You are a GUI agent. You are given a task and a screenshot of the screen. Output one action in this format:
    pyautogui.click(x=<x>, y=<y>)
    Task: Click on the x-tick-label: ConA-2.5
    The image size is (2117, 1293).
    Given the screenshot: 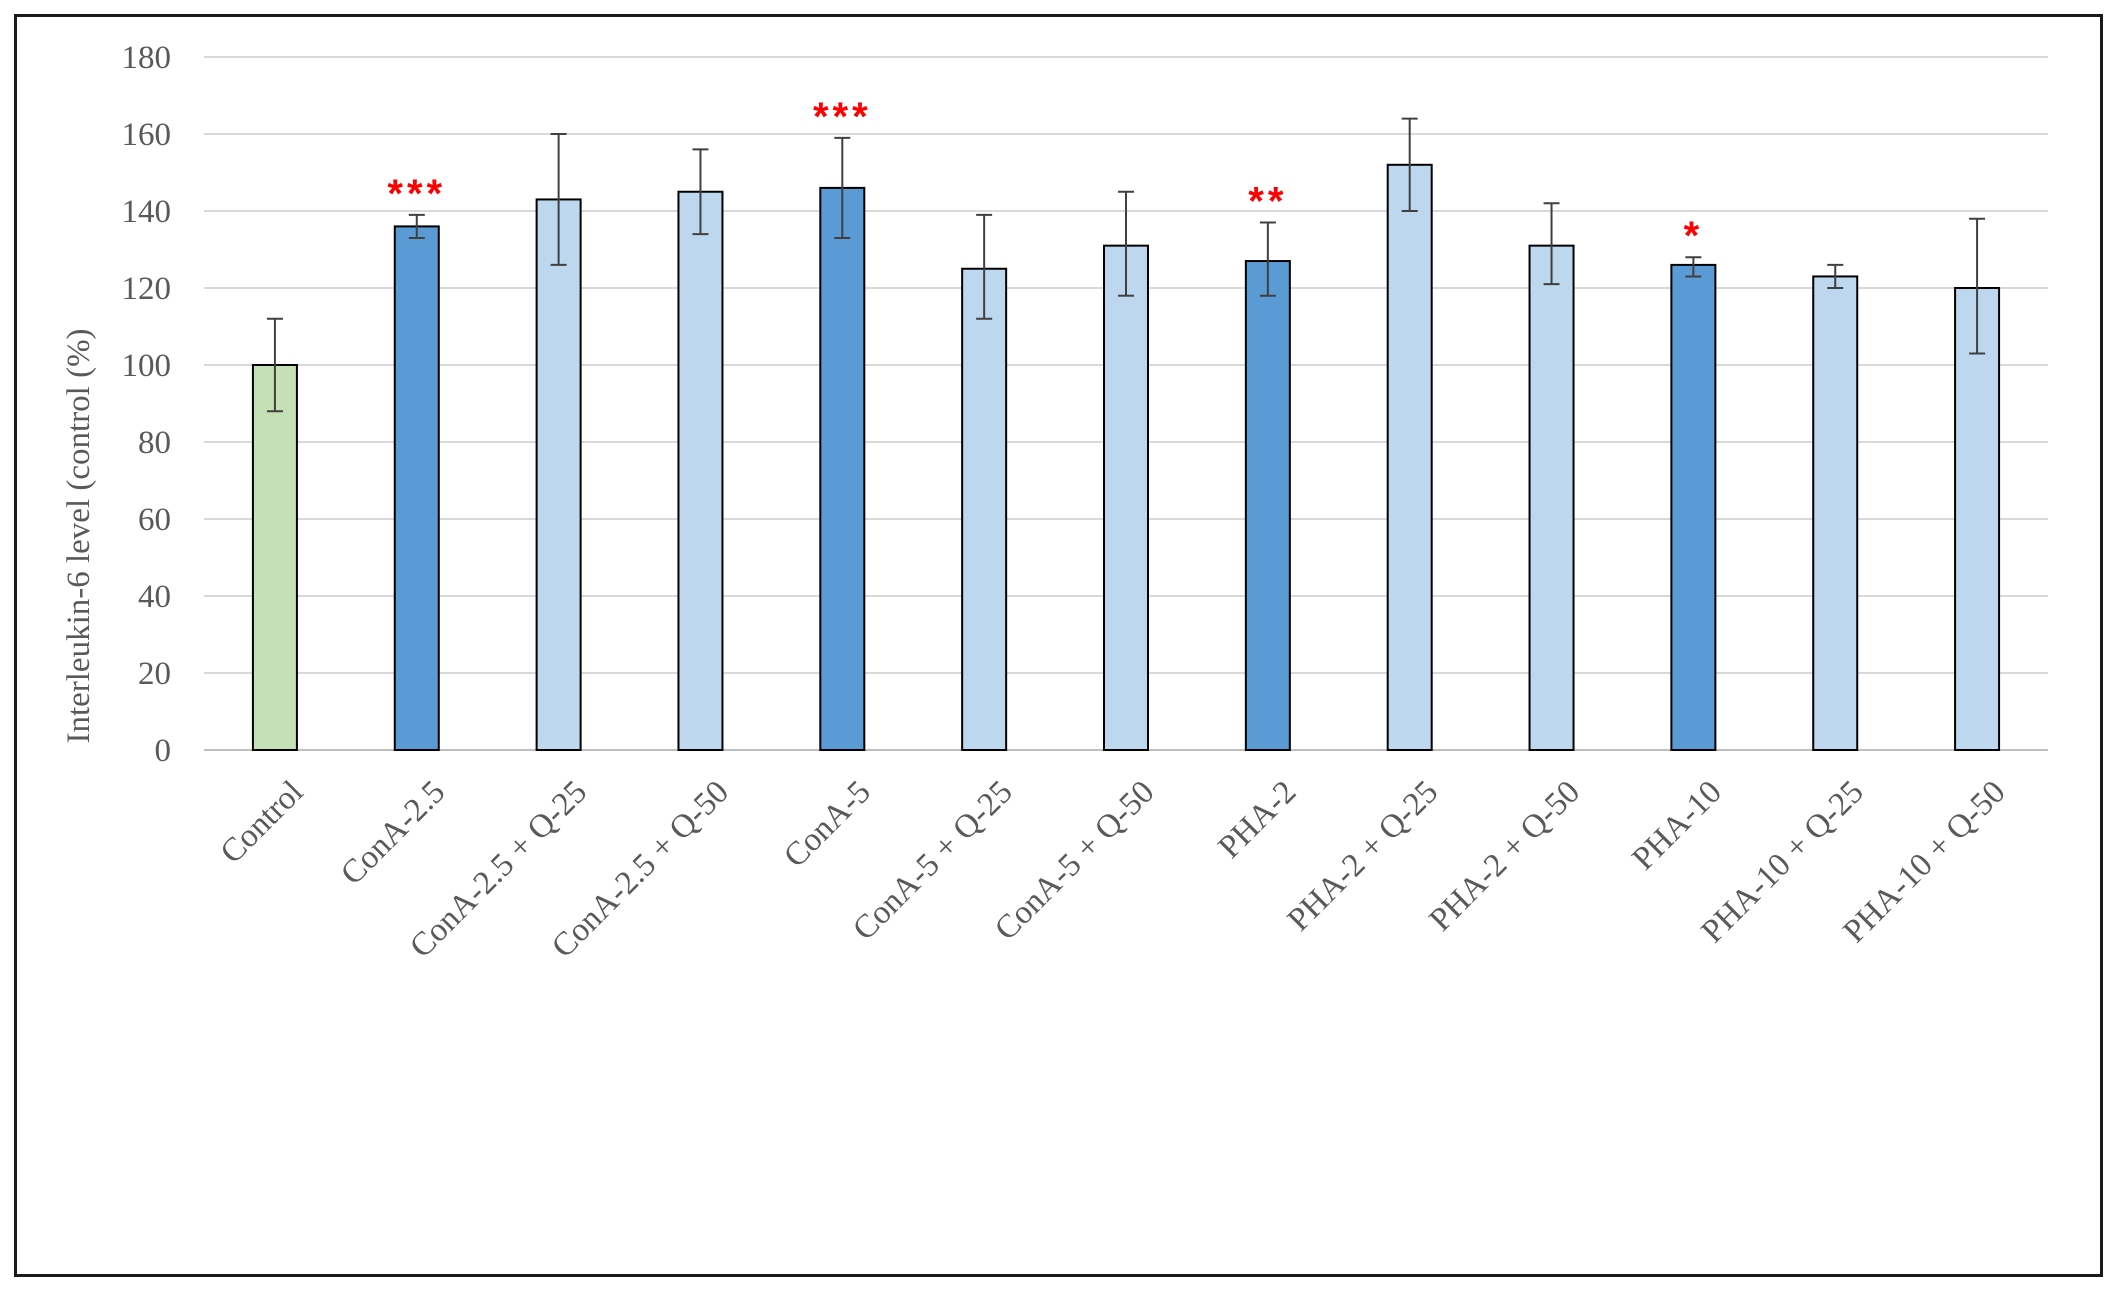 What is the action you would take?
    pyautogui.click(x=393, y=833)
    